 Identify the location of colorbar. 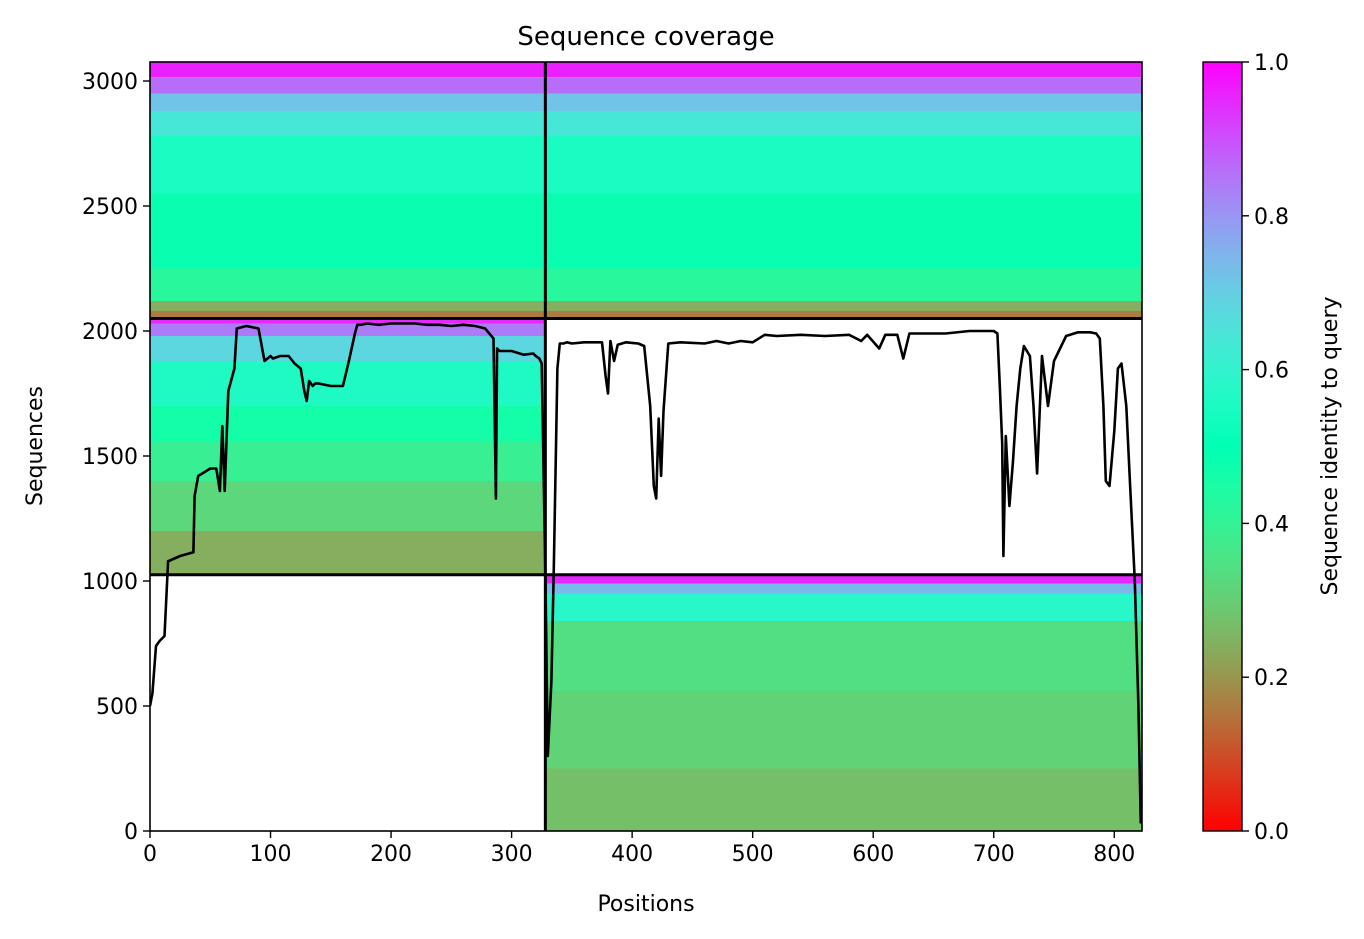
(1222, 446).